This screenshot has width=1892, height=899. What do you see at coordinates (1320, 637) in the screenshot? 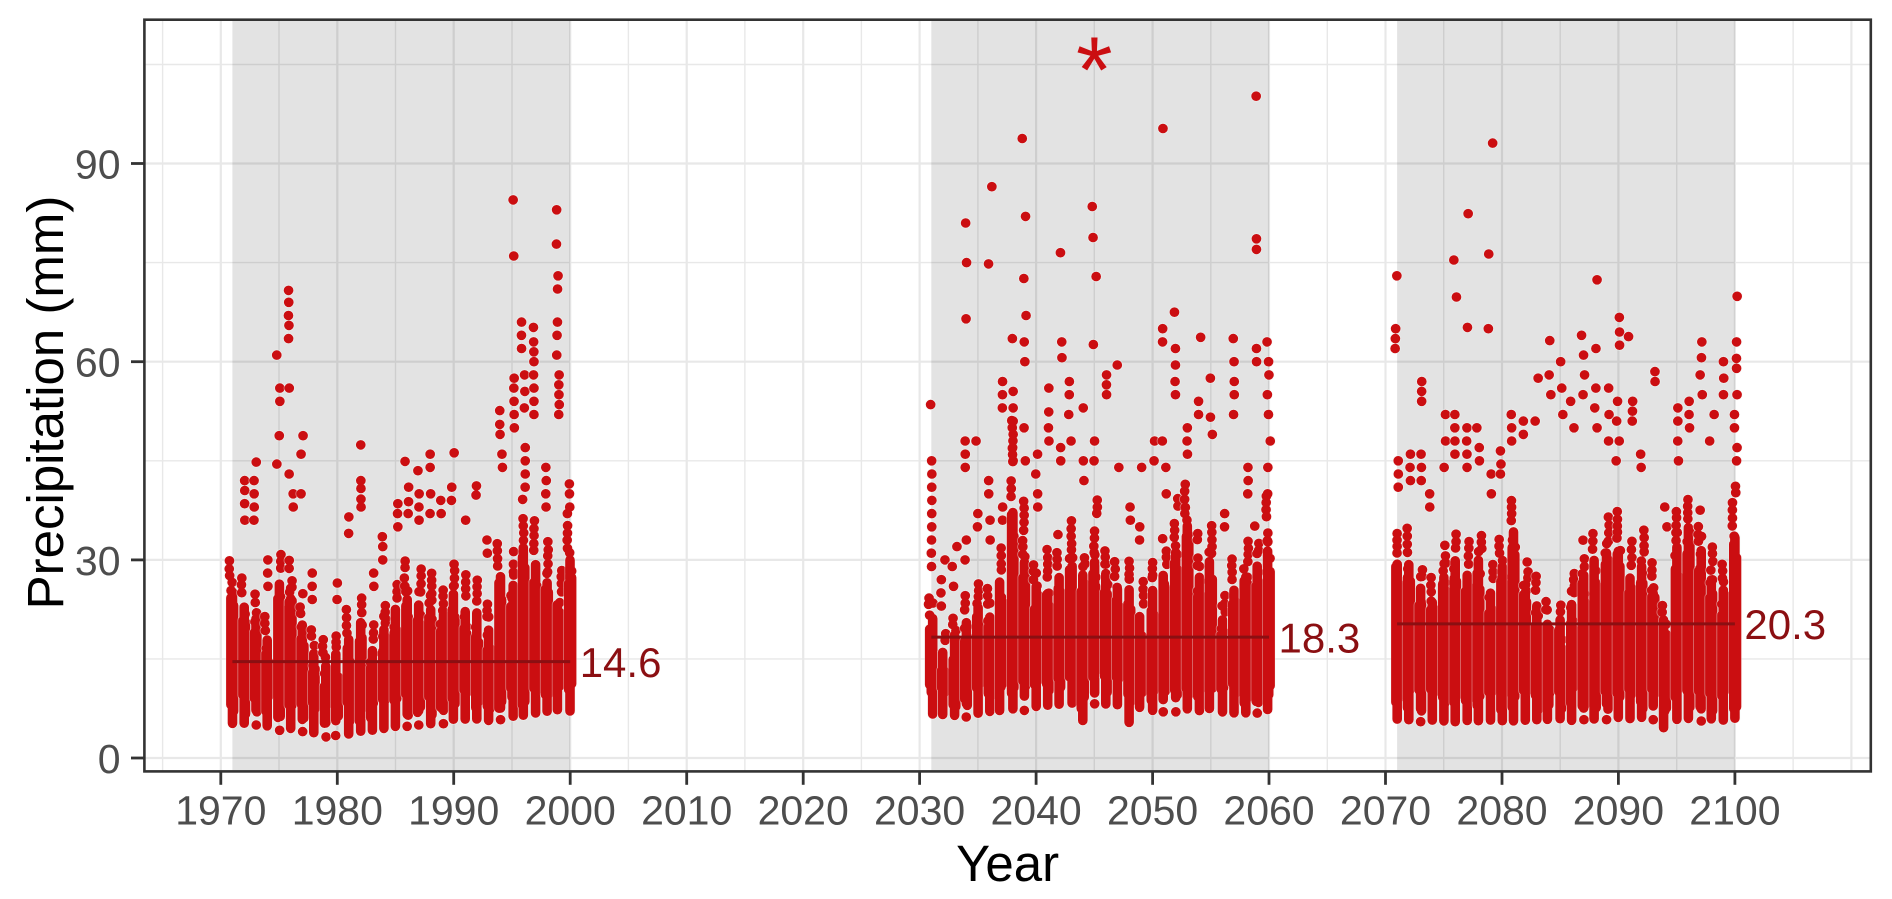
I see `svg-text: 18.3` at bounding box center [1320, 637].